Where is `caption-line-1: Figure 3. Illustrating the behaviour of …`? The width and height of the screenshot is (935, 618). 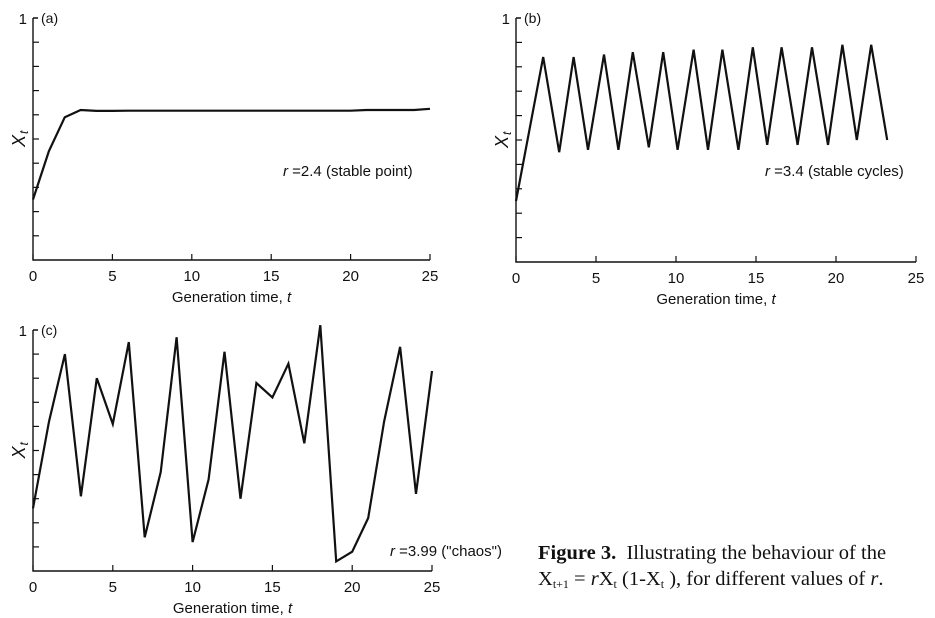 caption-line-1: Figure 3. Illustrating the behaviour of … is located at coordinates (735, 553).